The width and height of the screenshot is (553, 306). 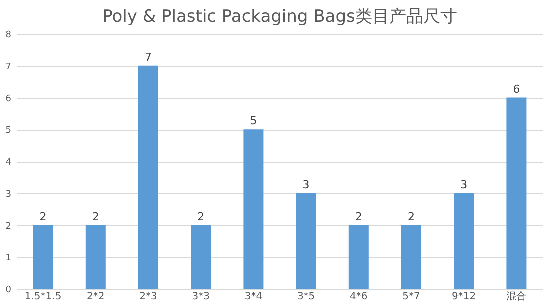 I want to click on y-tick-label: 5, so click(x=9, y=131).